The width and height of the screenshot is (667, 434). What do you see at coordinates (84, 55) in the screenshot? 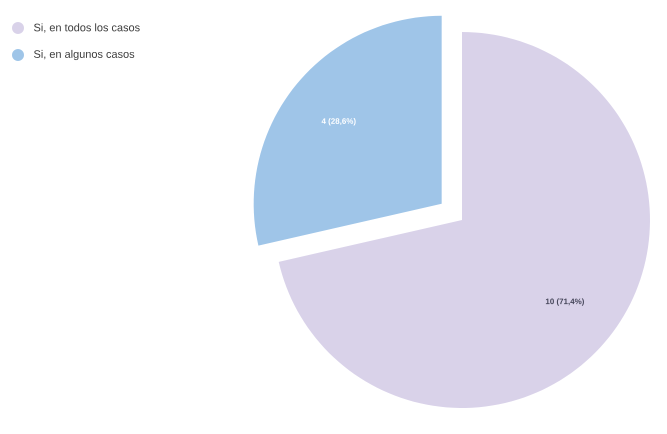
I see `legend-label: Si, en algunos casos` at bounding box center [84, 55].